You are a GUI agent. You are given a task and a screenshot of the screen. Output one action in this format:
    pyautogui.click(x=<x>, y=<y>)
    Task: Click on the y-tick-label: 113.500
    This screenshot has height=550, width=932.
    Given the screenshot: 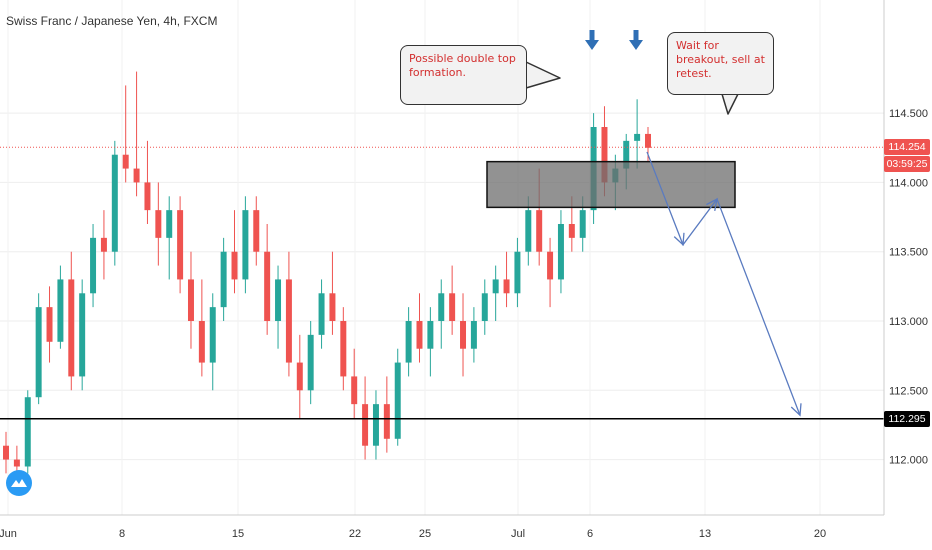 What is the action you would take?
    pyautogui.click(x=908, y=253)
    